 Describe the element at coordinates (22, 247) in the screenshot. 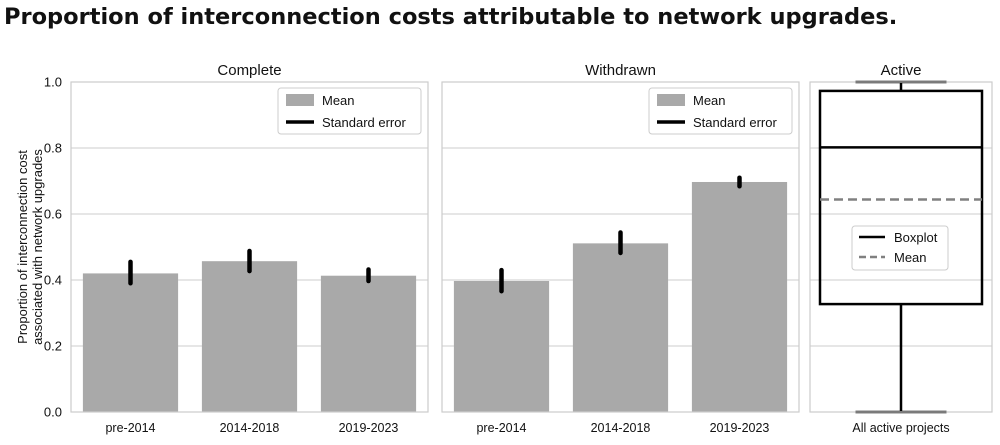

I see `y-axis-label: Proportion of interconnection cost` at that location.